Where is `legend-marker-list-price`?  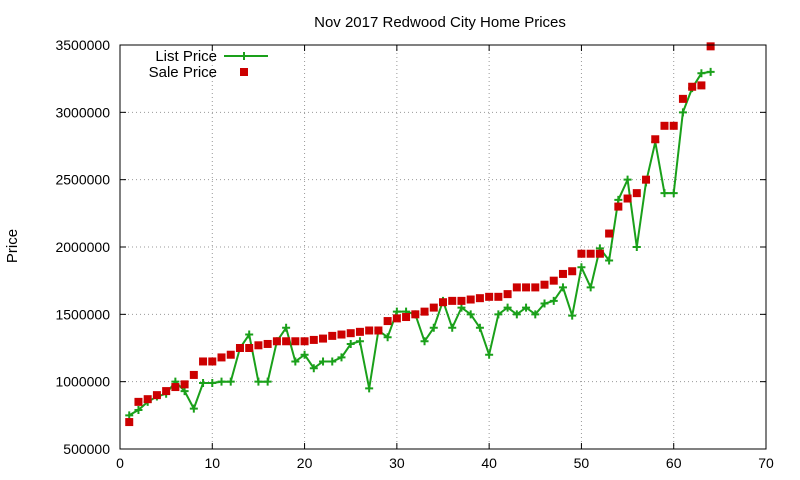
legend-marker-list-price is located at coordinates (244, 56).